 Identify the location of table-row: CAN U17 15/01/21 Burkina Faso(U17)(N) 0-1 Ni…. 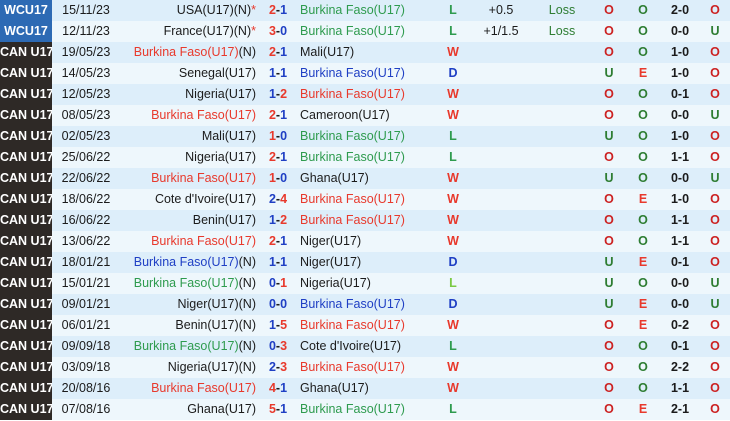
(365, 283).